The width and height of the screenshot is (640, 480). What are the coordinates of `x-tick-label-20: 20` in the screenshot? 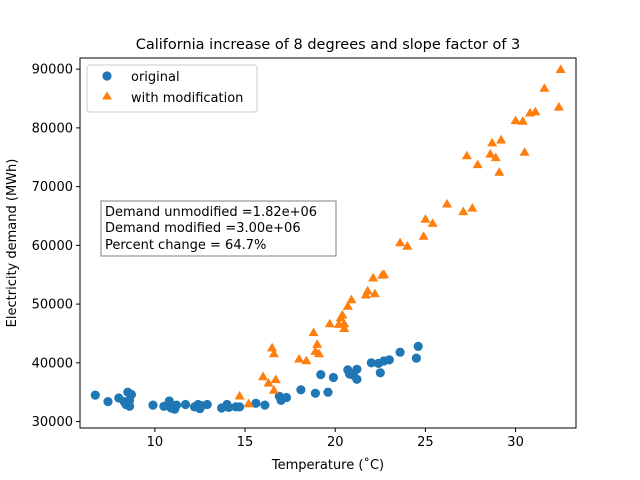 It's located at (335, 442).